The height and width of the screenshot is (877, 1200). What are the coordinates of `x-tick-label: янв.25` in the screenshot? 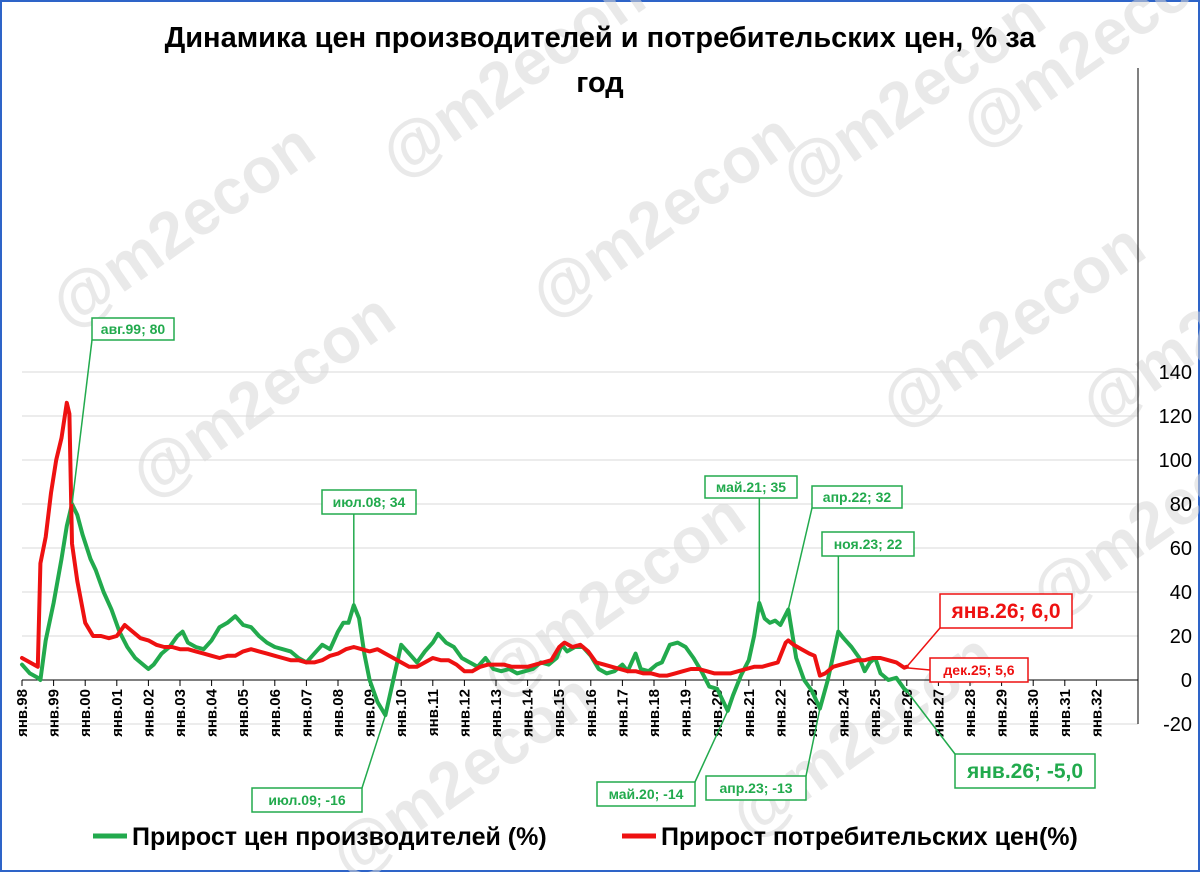 It's located at (875, 713).